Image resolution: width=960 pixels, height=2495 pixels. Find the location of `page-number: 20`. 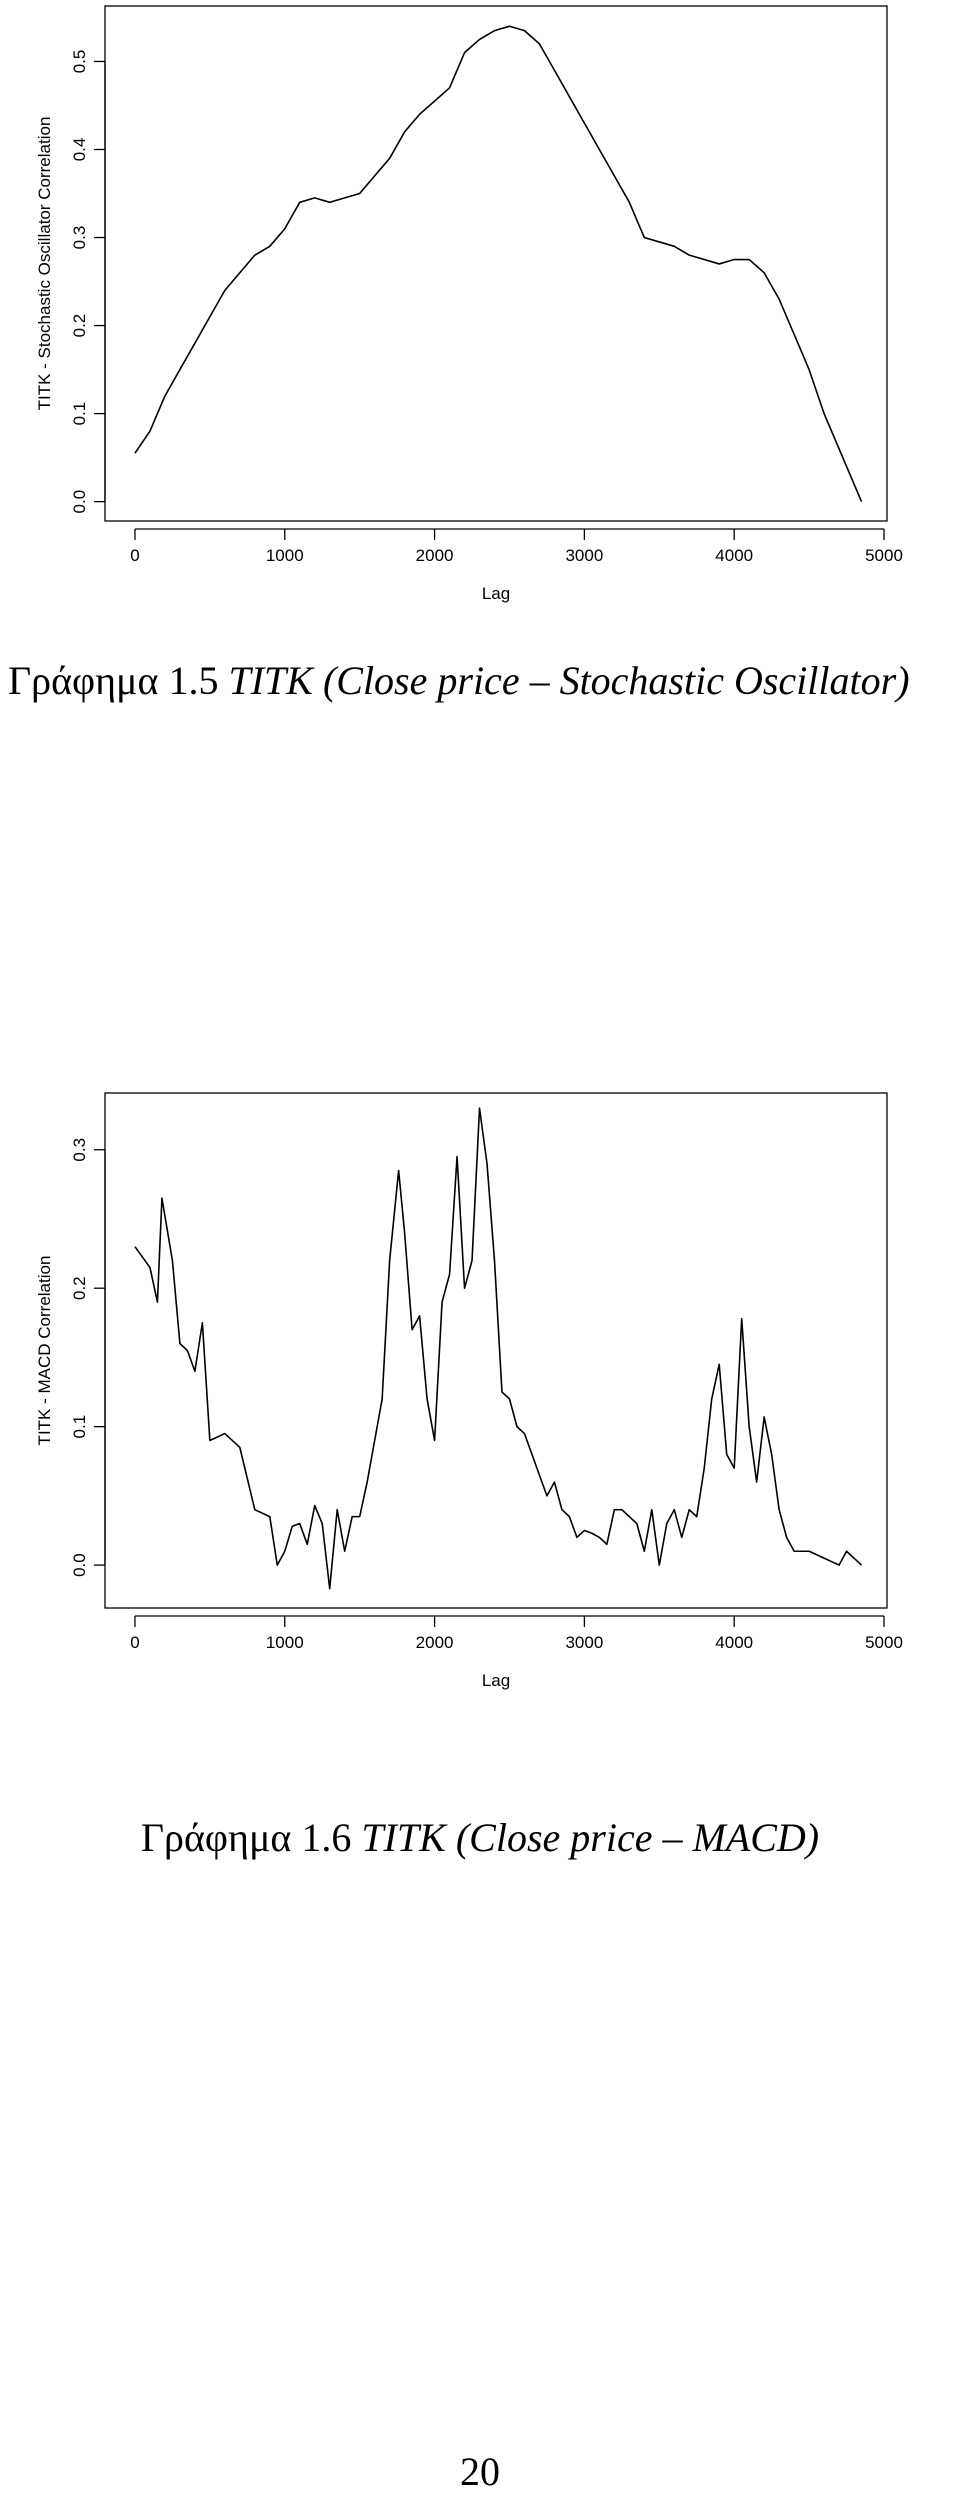

page-number: 20 is located at coordinates (480, 2471).